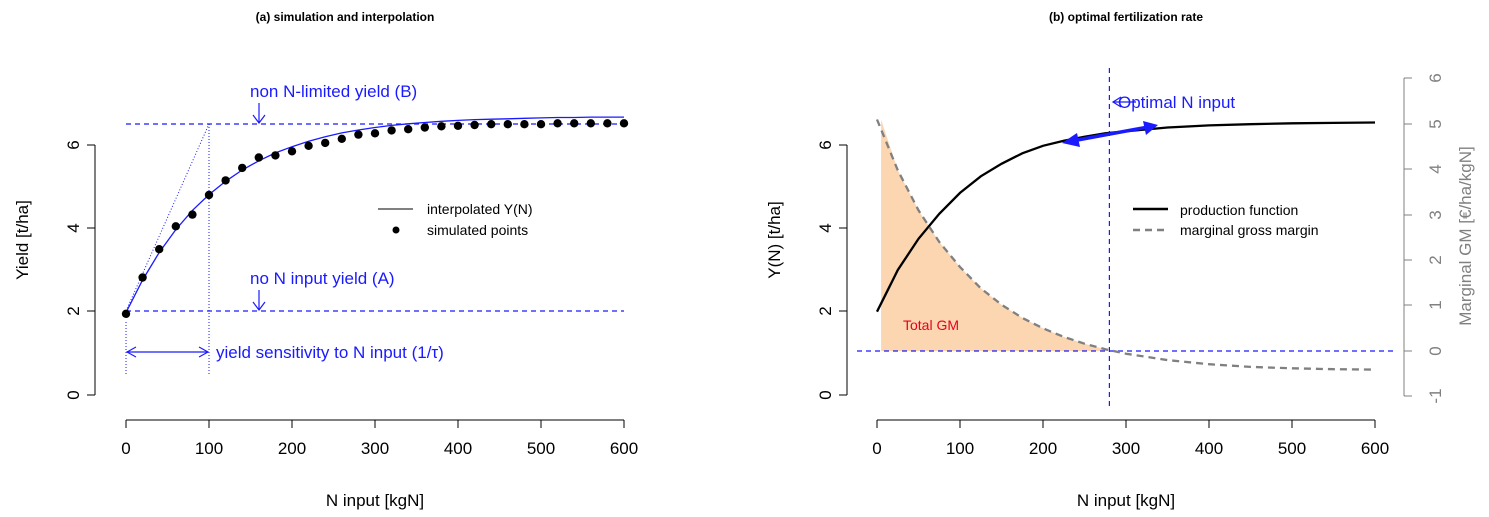  What do you see at coordinates (167, 217) in the screenshot?
I see `initial-slope-line` at bounding box center [167, 217].